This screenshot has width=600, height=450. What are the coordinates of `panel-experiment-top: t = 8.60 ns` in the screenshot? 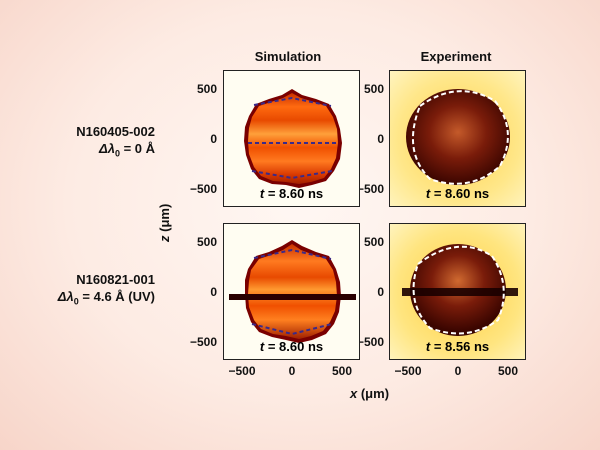 It's located at (457, 138).